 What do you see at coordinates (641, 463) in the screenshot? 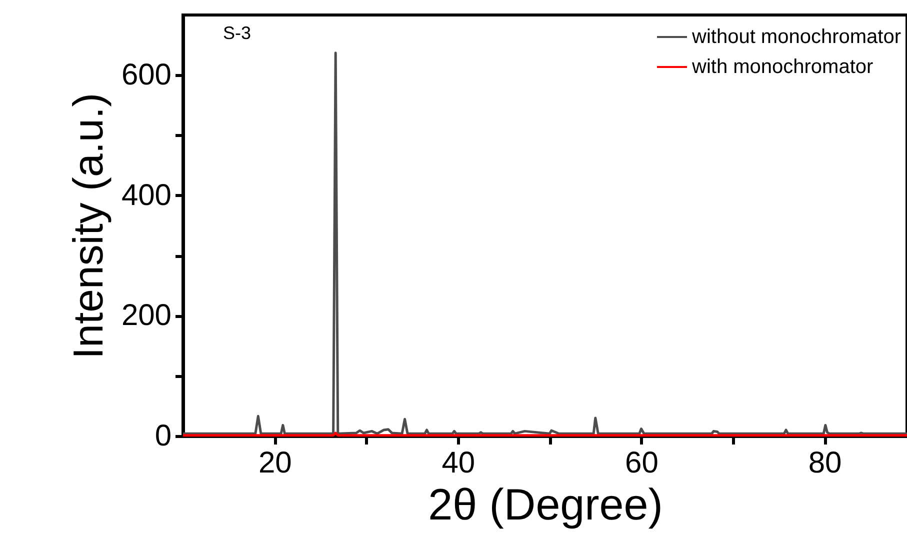
I see `x-tick-label: 60` at bounding box center [641, 463].